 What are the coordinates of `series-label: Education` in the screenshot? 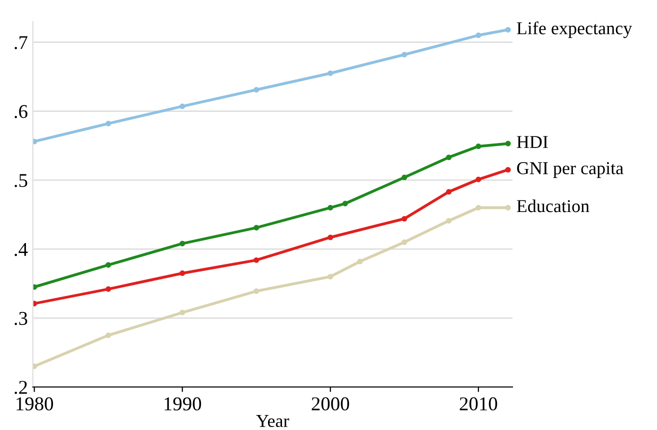 It's located at (553, 206).